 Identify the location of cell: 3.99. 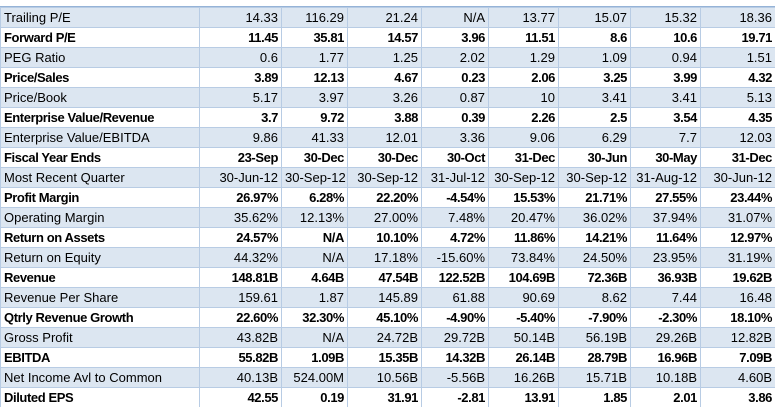
(665, 77).